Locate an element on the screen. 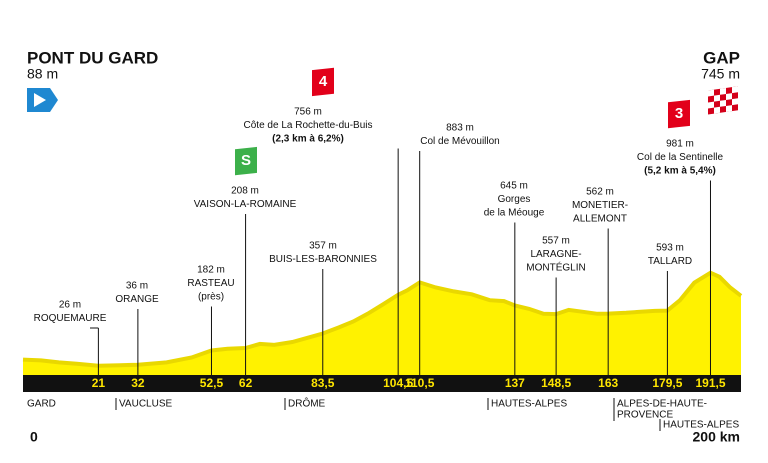  x-tick-label: 52,5 is located at coordinates (212, 383).